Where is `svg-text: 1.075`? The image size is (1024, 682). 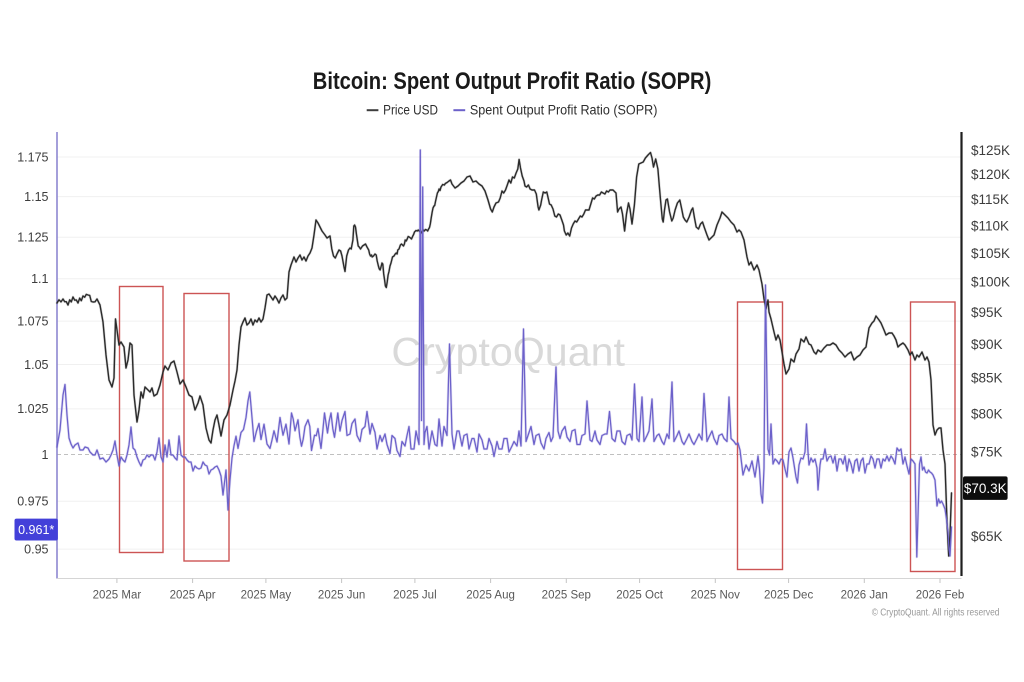 svg-text: 1.075 is located at coordinates (32, 321).